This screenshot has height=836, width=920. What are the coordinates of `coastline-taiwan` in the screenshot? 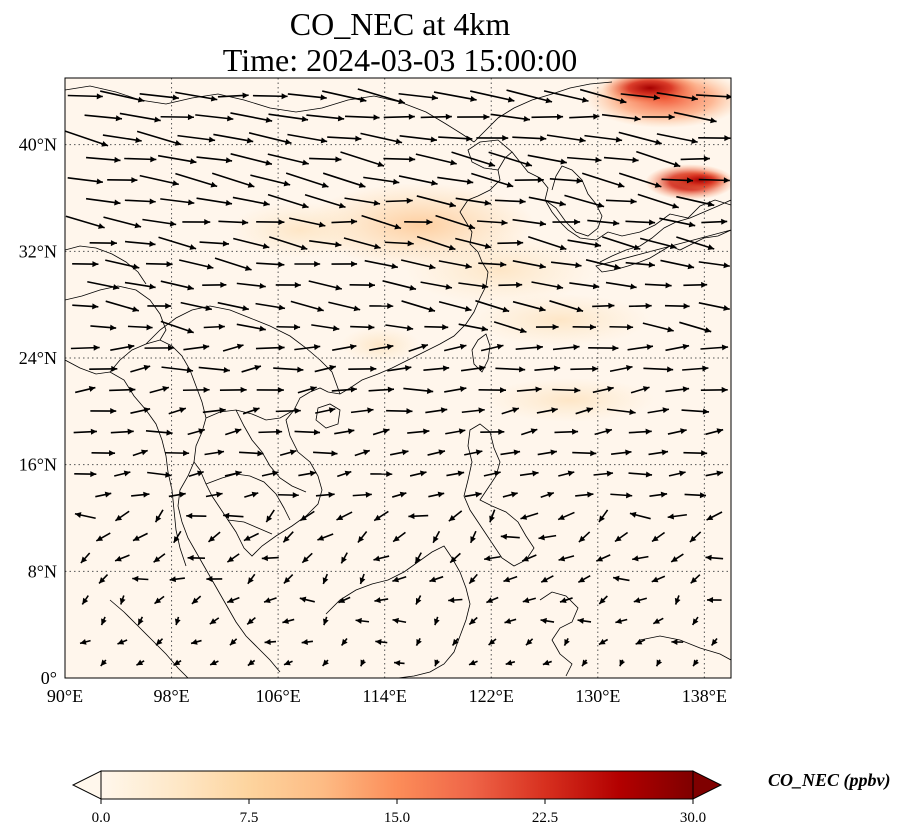 It's located at (481, 353).